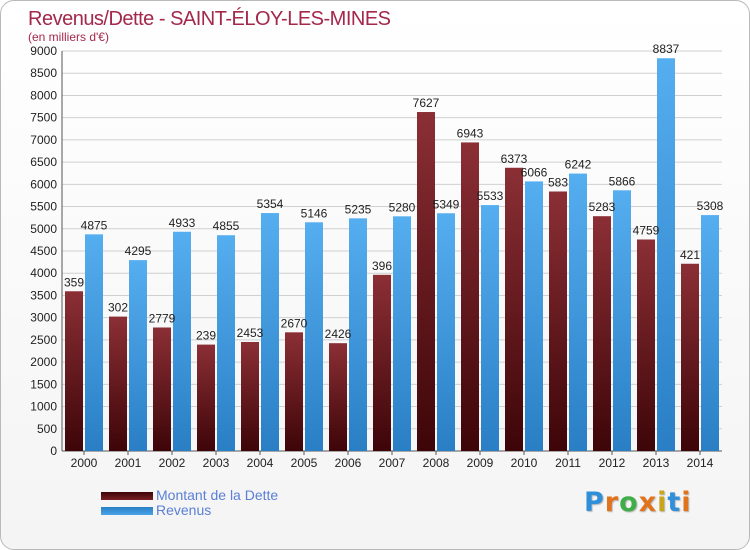 Image resolution: width=750 pixels, height=550 pixels. What do you see at coordinates (578, 165) in the screenshot?
I see `data-label-revenue: 6242` at bounding box center [578, 165].